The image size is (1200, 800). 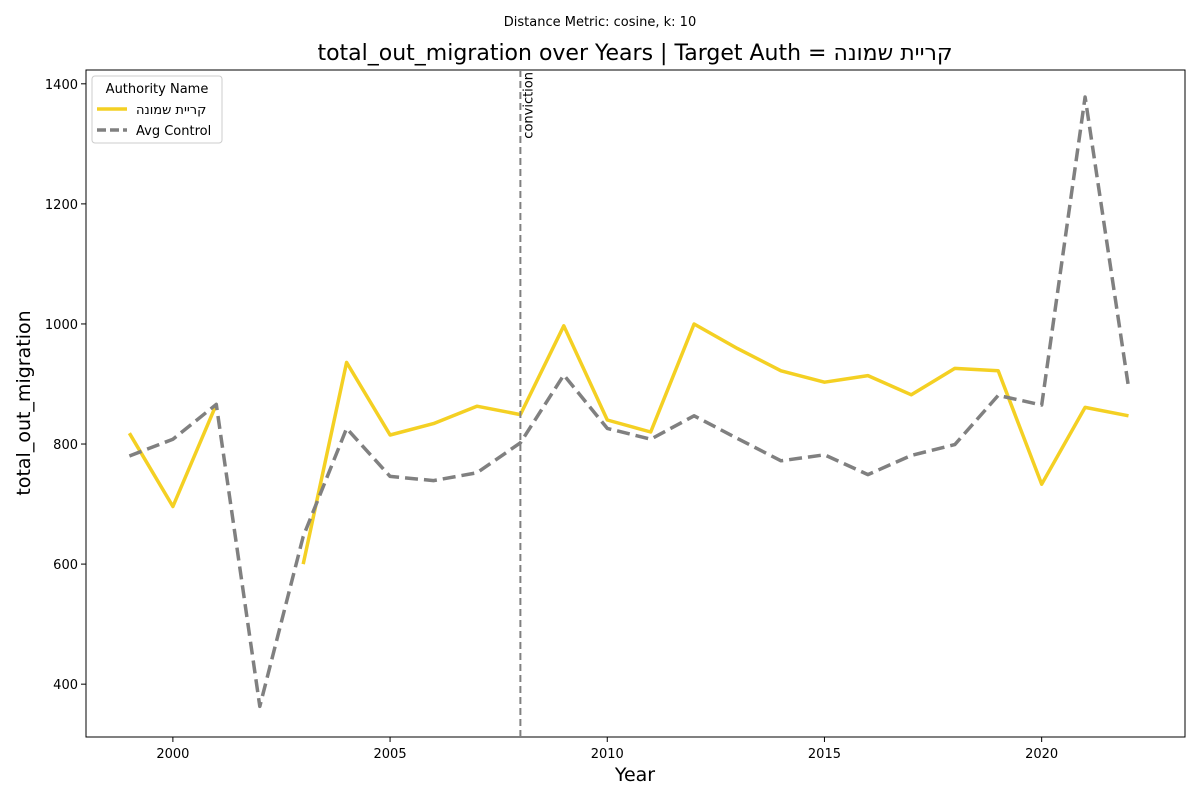 What do you see at coordinates (528, 105) in the screenshot?
I see `conviction-label: conviction` at bounding box center [528, 105].